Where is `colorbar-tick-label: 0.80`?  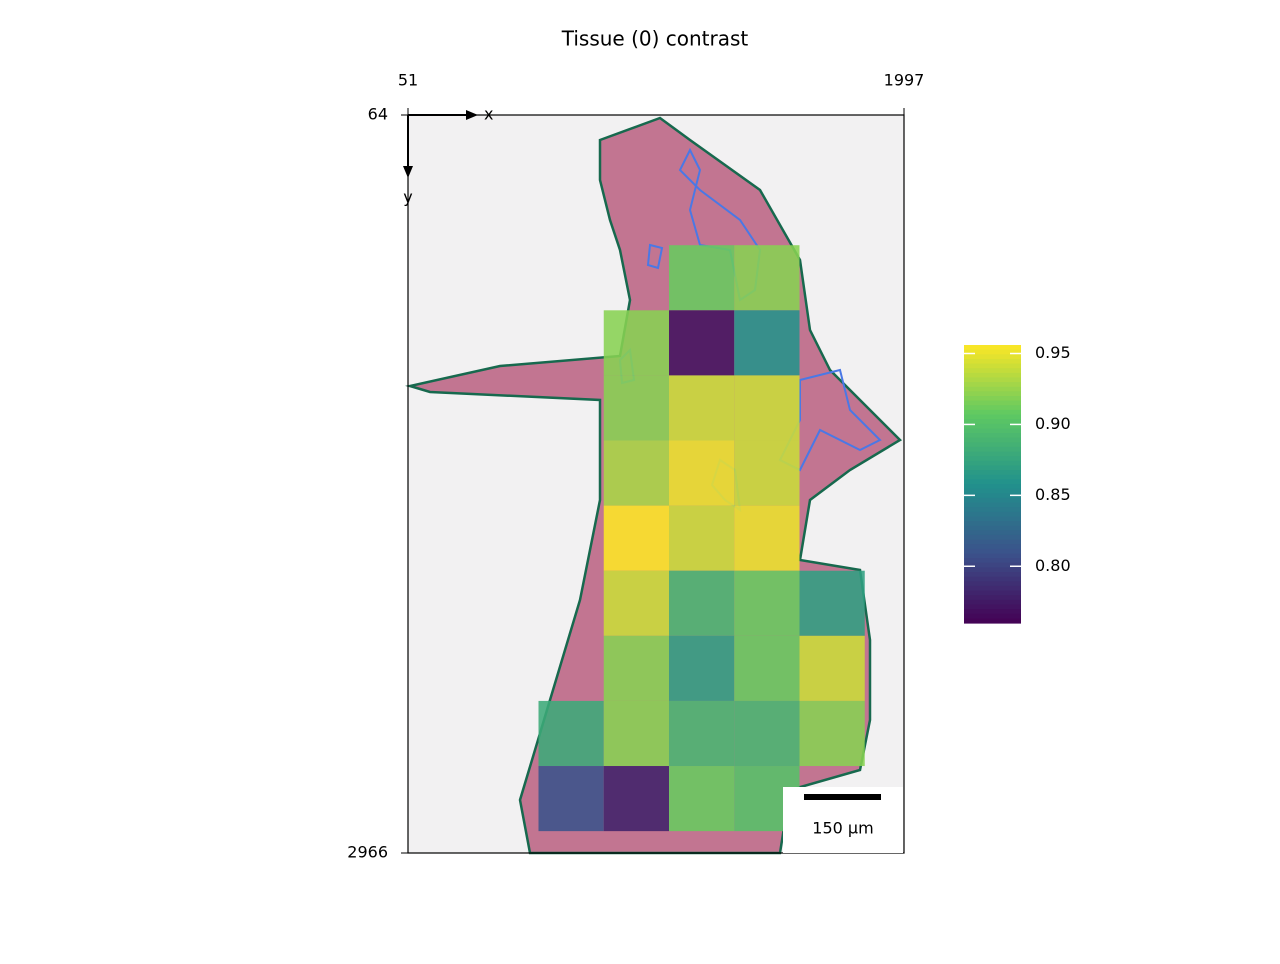
colorbar-tick-label: 0.80 is located at coordinates (1053, 565).